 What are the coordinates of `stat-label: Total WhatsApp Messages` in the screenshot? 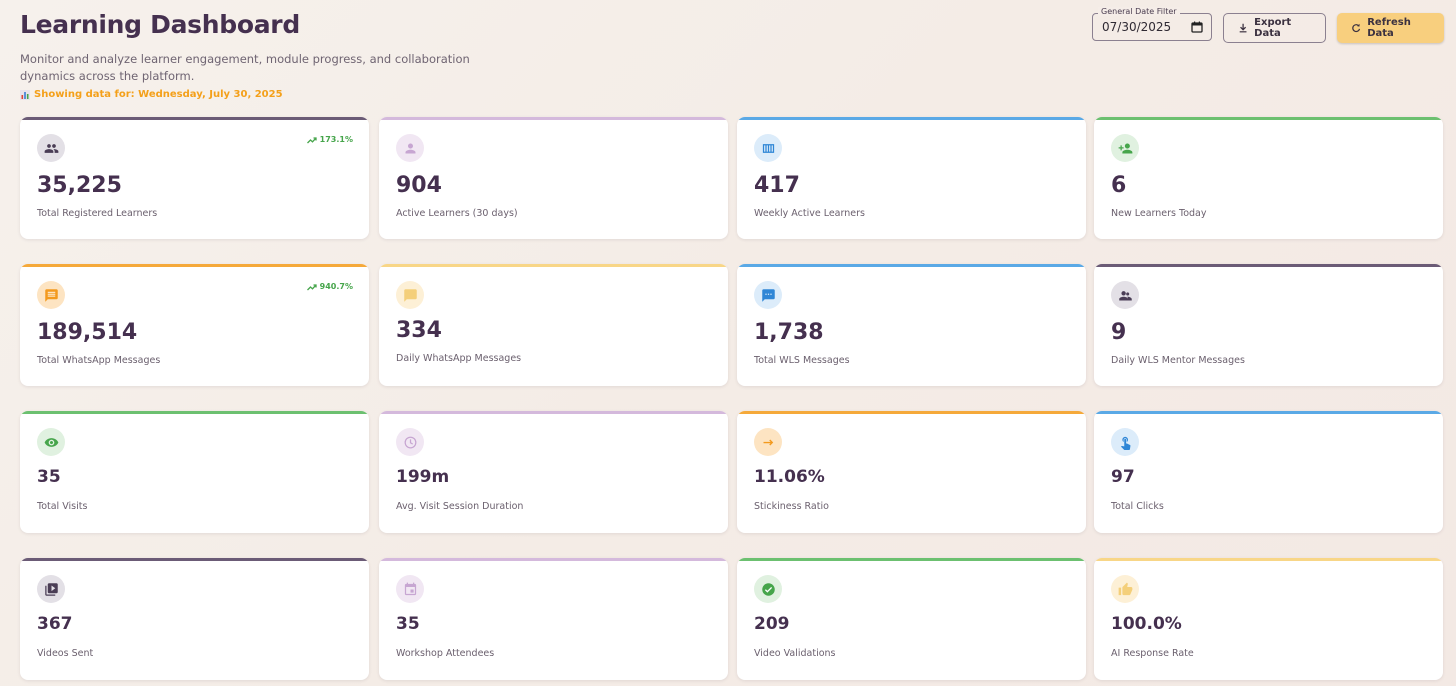 It's located at (99, 360).